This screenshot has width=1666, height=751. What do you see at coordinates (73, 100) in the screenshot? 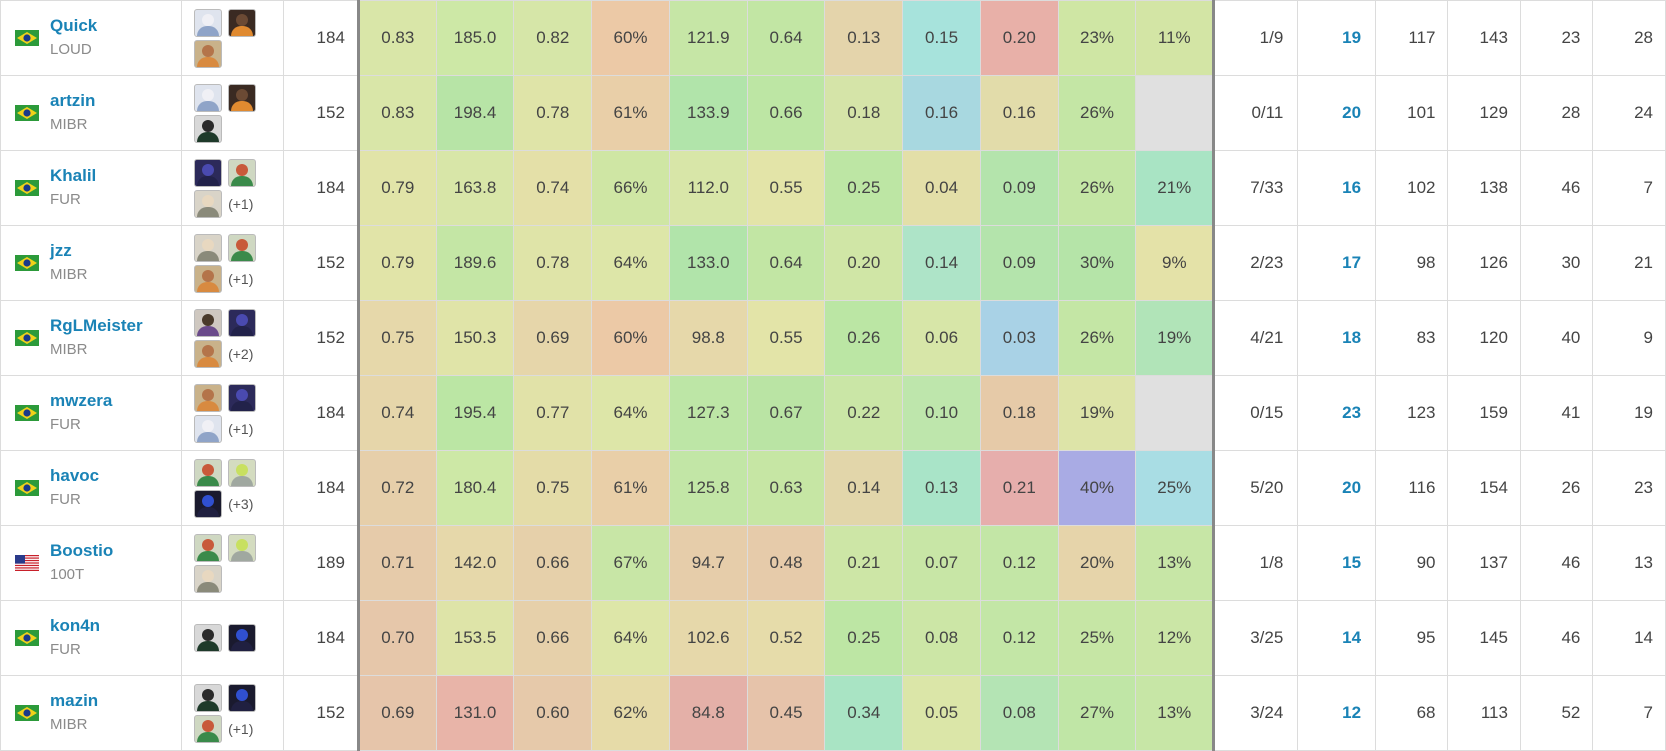
I see `player-name-link: artzin` at bounding box center [73, 100].